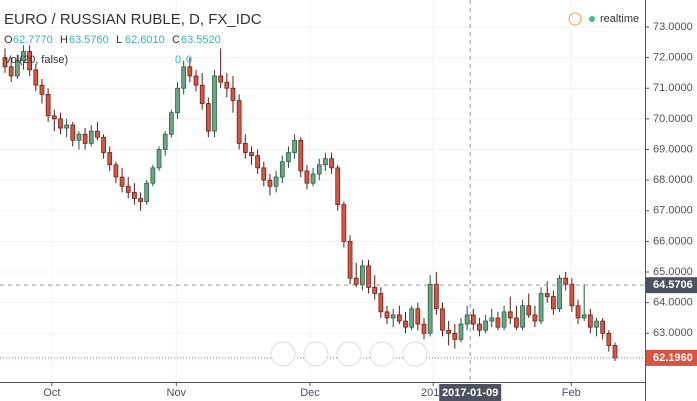 Image resolution: width=697 pixels, height=401 pixels. I want to click on y-tick-label: 68.0000, so click(673, 180).